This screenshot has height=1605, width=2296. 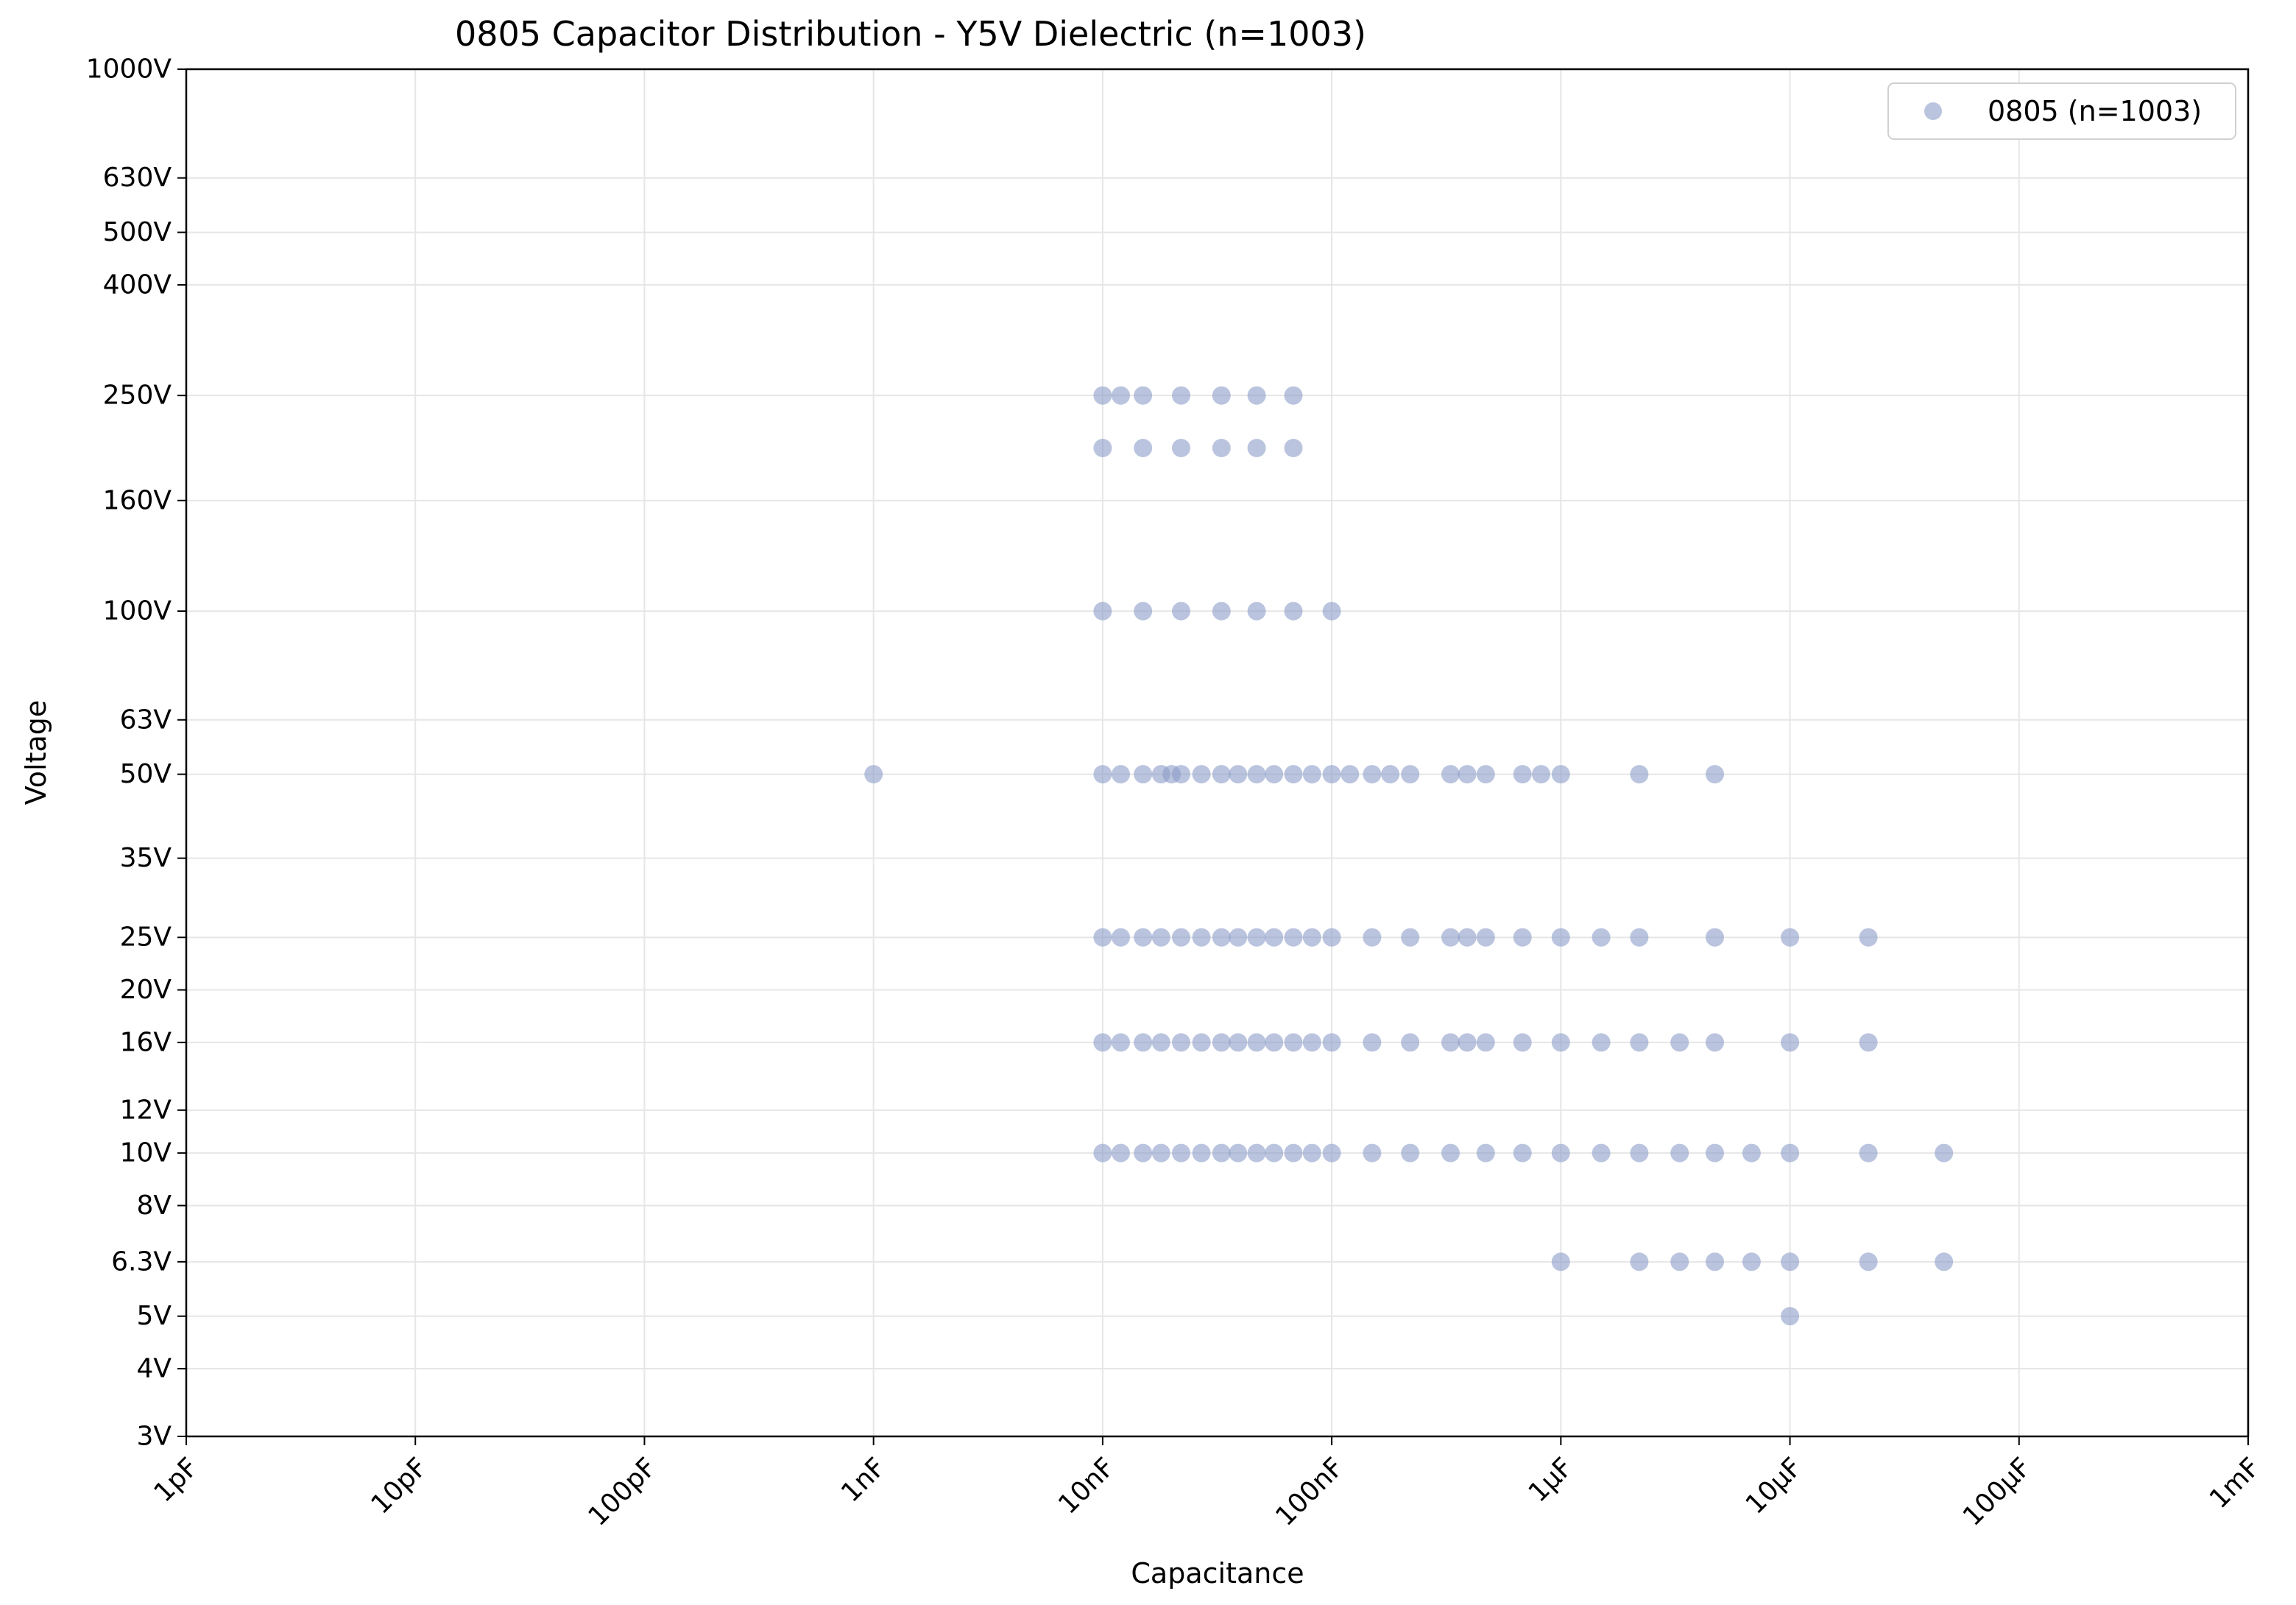 What do you see at coordinates (1997, 1491) in the screenshot?
I see `x-tick-label: 100µF` at bounding box center [1997, 1491].